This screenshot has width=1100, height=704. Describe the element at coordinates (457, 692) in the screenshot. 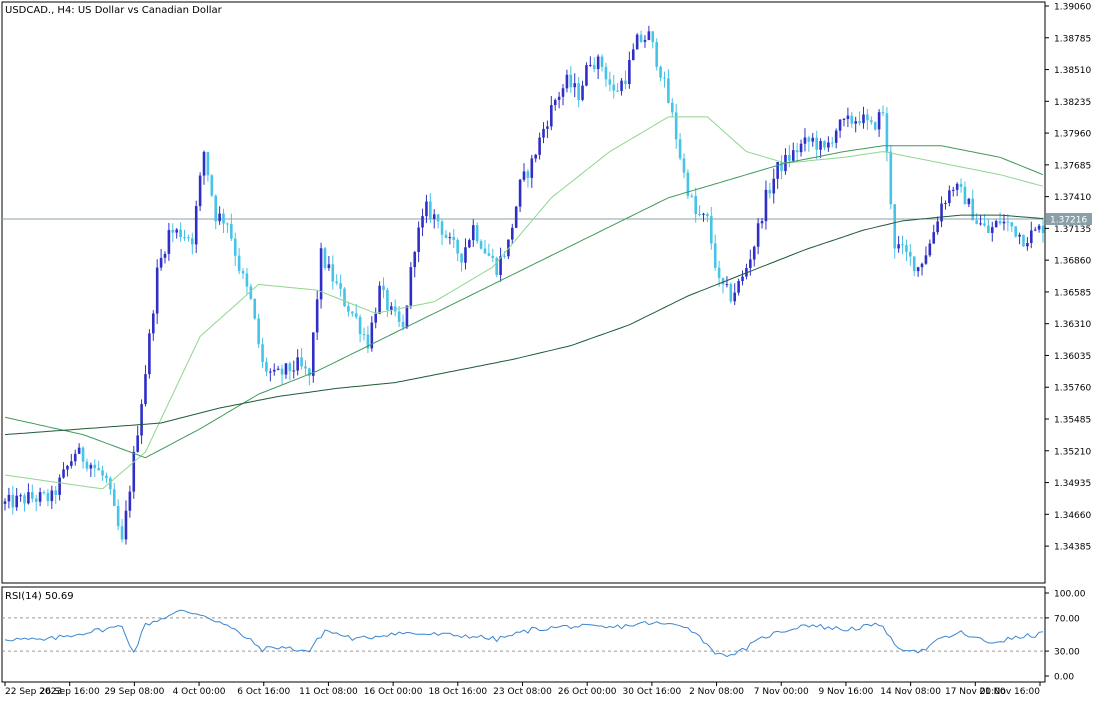

I see `x-tick-label: 18 Oct 16:00` at that location.